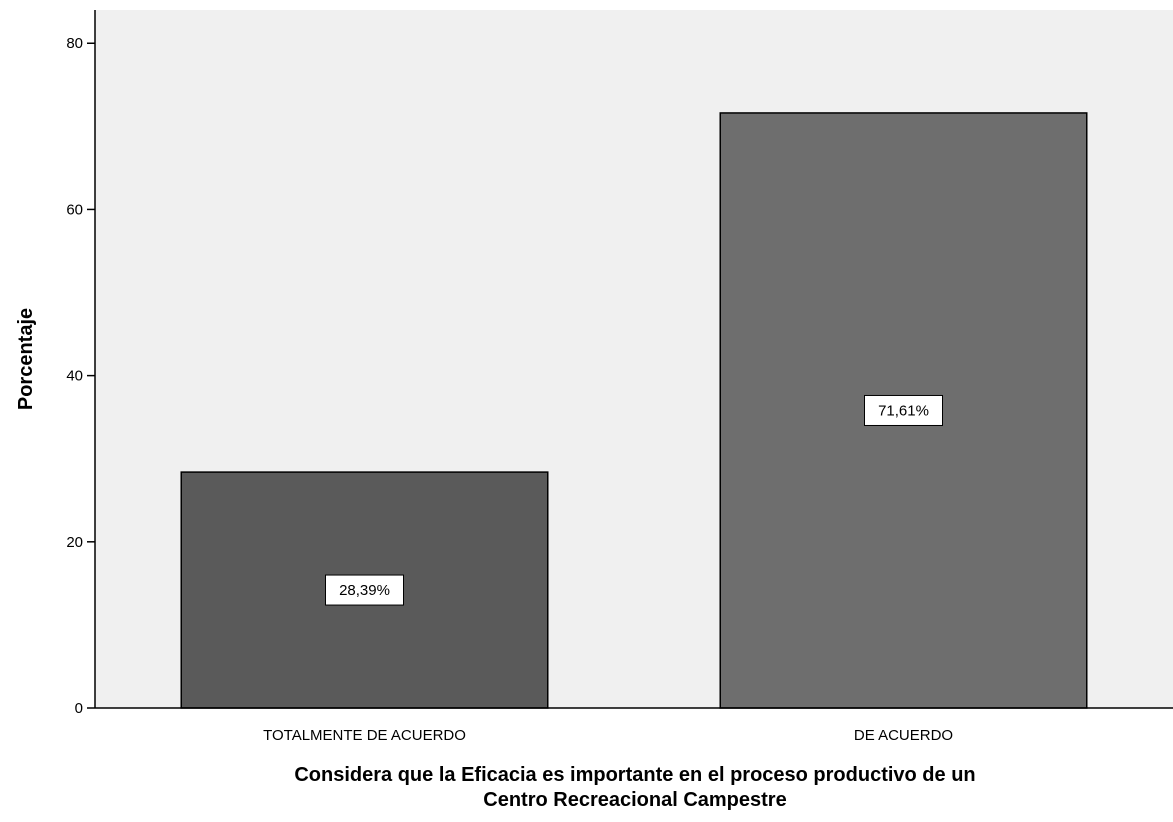  Describe the element at coordinates (634, 800) in the screenshot. I see `x-axis-title-line-2: Centro Recreacional Campestre` at that location.